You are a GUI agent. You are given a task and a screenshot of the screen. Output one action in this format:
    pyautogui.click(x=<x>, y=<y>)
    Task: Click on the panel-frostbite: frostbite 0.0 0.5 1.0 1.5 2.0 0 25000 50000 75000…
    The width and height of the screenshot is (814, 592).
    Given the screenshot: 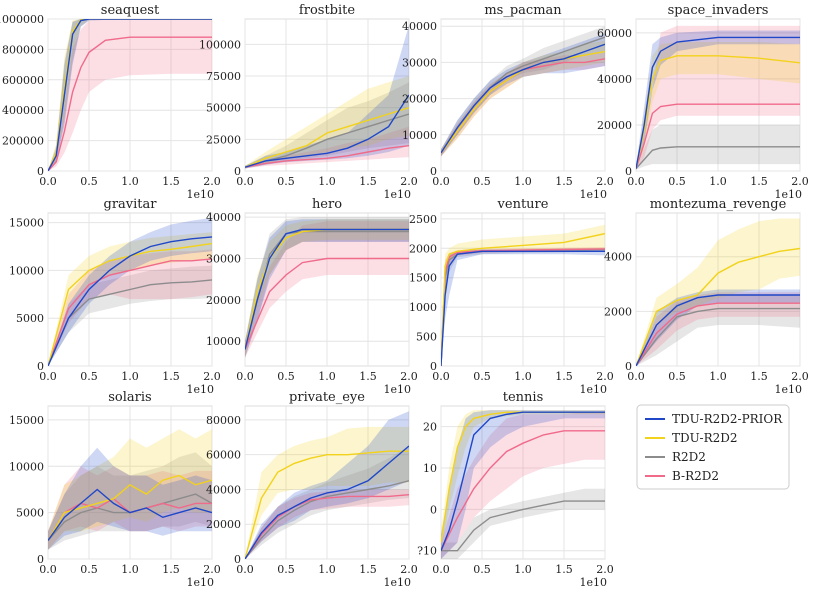 What is the action you would take?
    pyautogui.click(x=308, y=102)
    